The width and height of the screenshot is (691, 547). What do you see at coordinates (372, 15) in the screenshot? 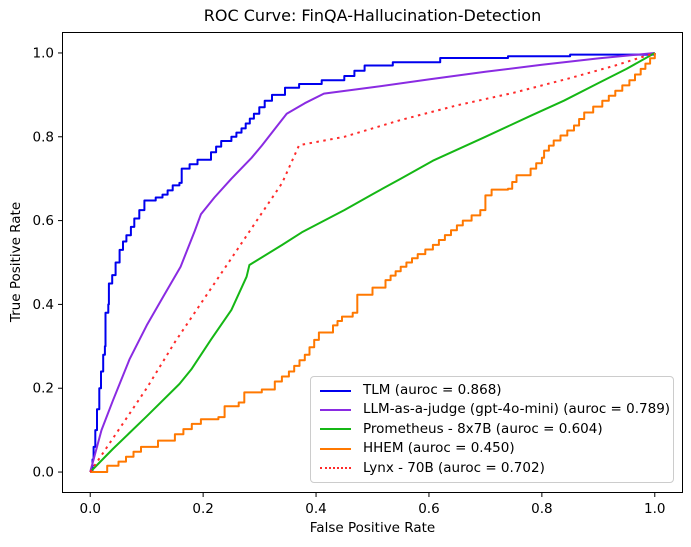
I see `chart-title: ROC Curve: FinQA-Hallucination-Detection` at bounding box center [372, 15].